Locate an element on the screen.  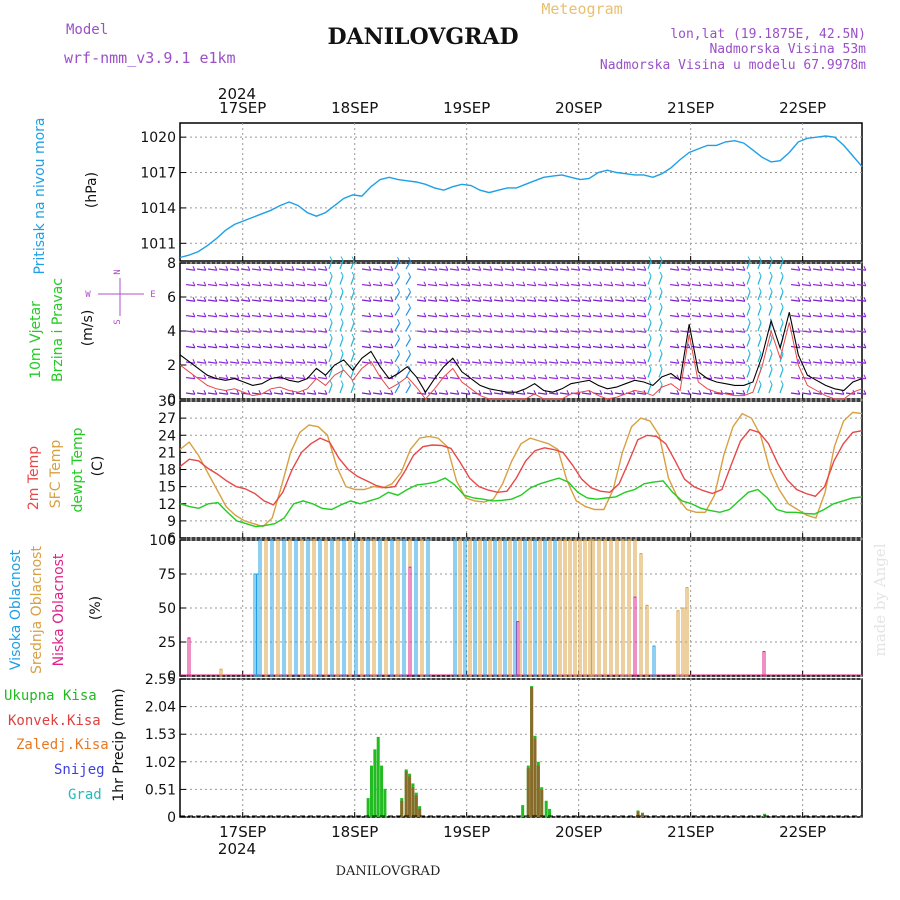
pressure-line is located at coordinates (521, 197).